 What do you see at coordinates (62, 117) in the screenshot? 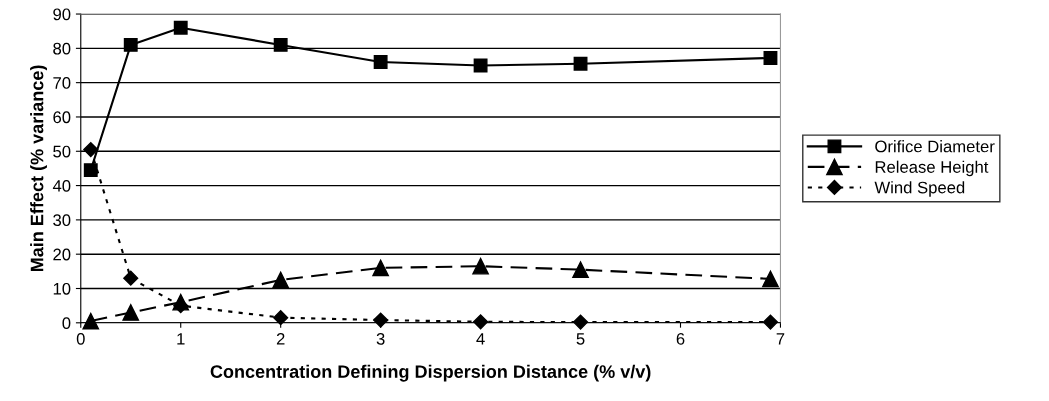
I see `y-tick-label: 60` at bounding box center [62, 117].